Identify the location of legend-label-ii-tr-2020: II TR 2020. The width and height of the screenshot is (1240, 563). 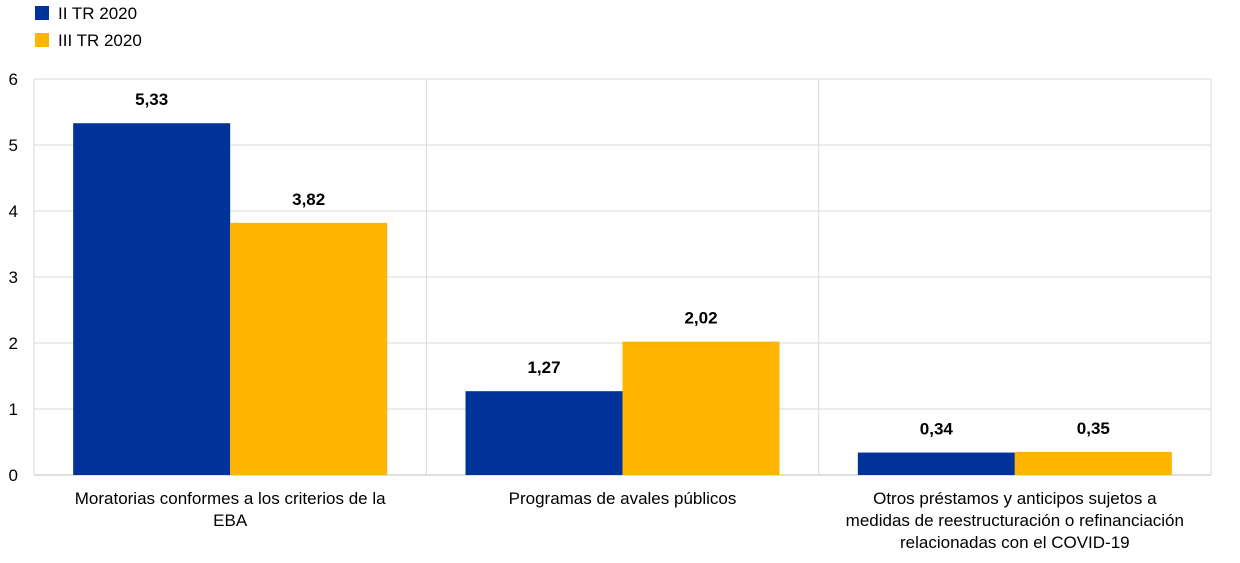
(97, 13).